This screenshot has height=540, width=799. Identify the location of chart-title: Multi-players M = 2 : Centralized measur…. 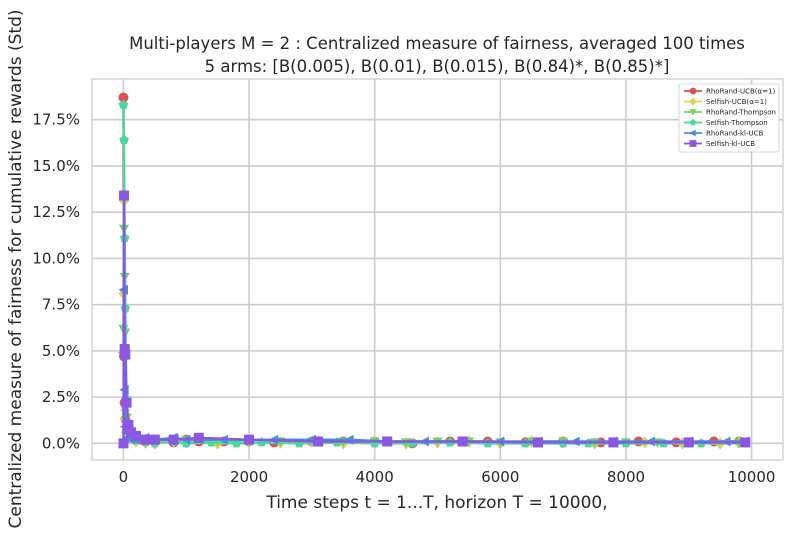
(437, 43).